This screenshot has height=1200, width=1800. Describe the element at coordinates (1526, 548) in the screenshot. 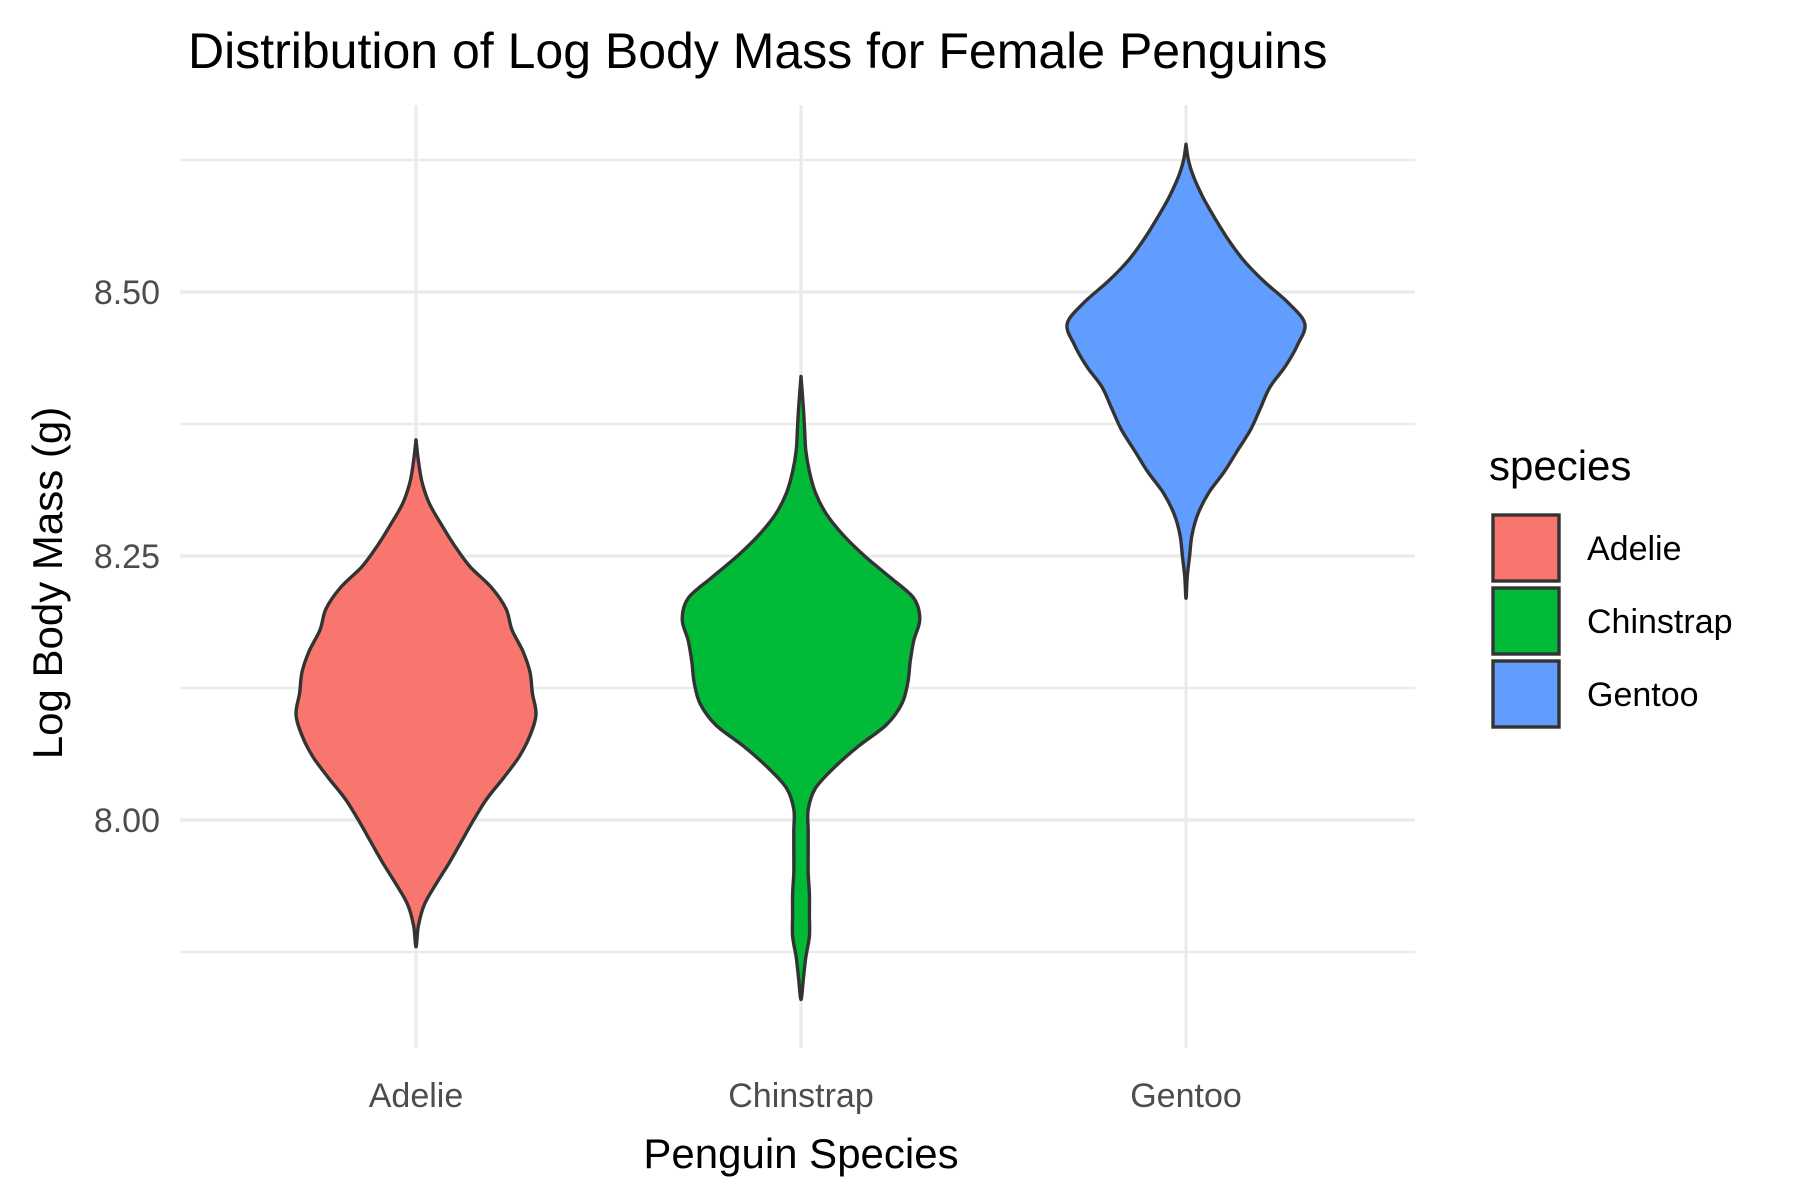

I see `legend-key-adelie` at that location.